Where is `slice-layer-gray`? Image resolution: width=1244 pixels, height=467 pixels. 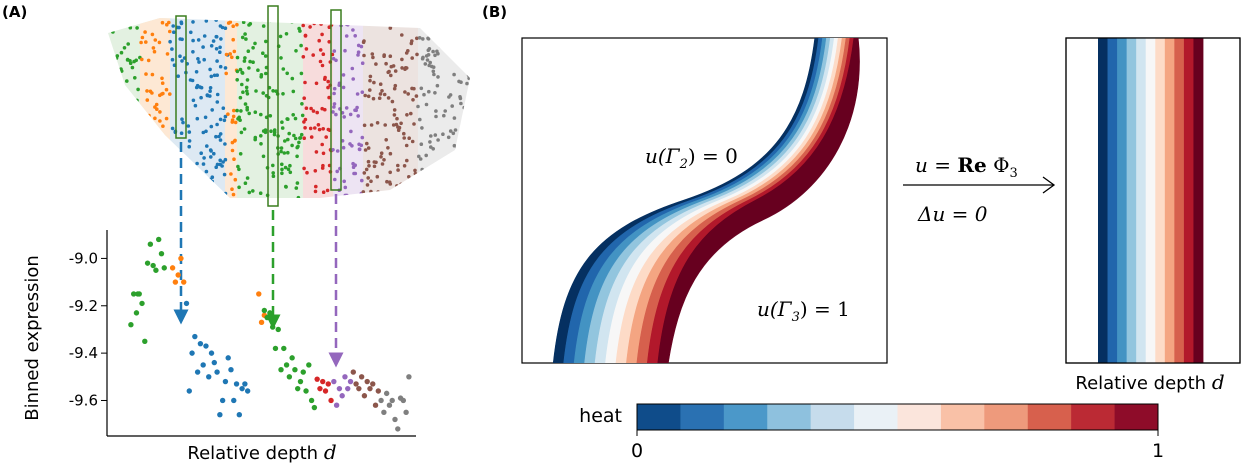
slice-layer-gray is located at coordinates (444, 108).